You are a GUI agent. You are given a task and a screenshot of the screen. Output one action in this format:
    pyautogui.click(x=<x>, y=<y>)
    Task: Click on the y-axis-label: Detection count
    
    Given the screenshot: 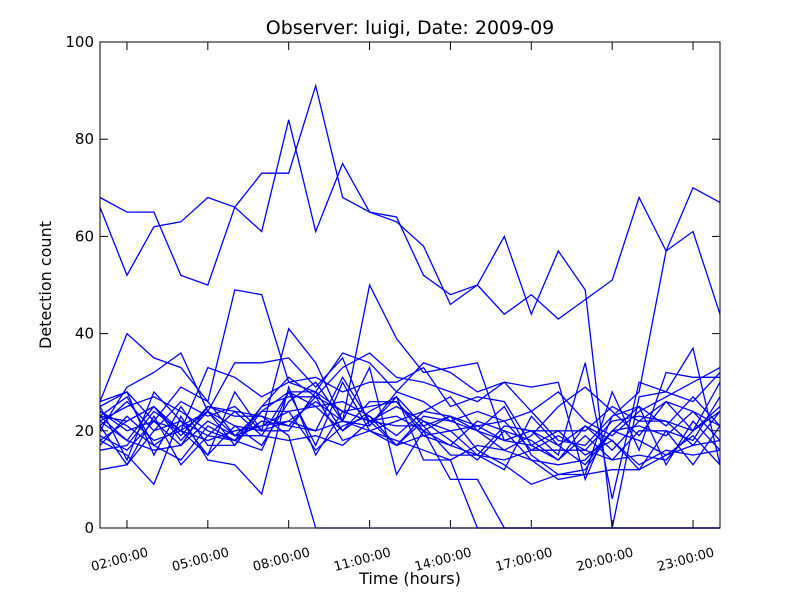 What is the action you would take?
    pyautogui.click(x=45, y=285)
    